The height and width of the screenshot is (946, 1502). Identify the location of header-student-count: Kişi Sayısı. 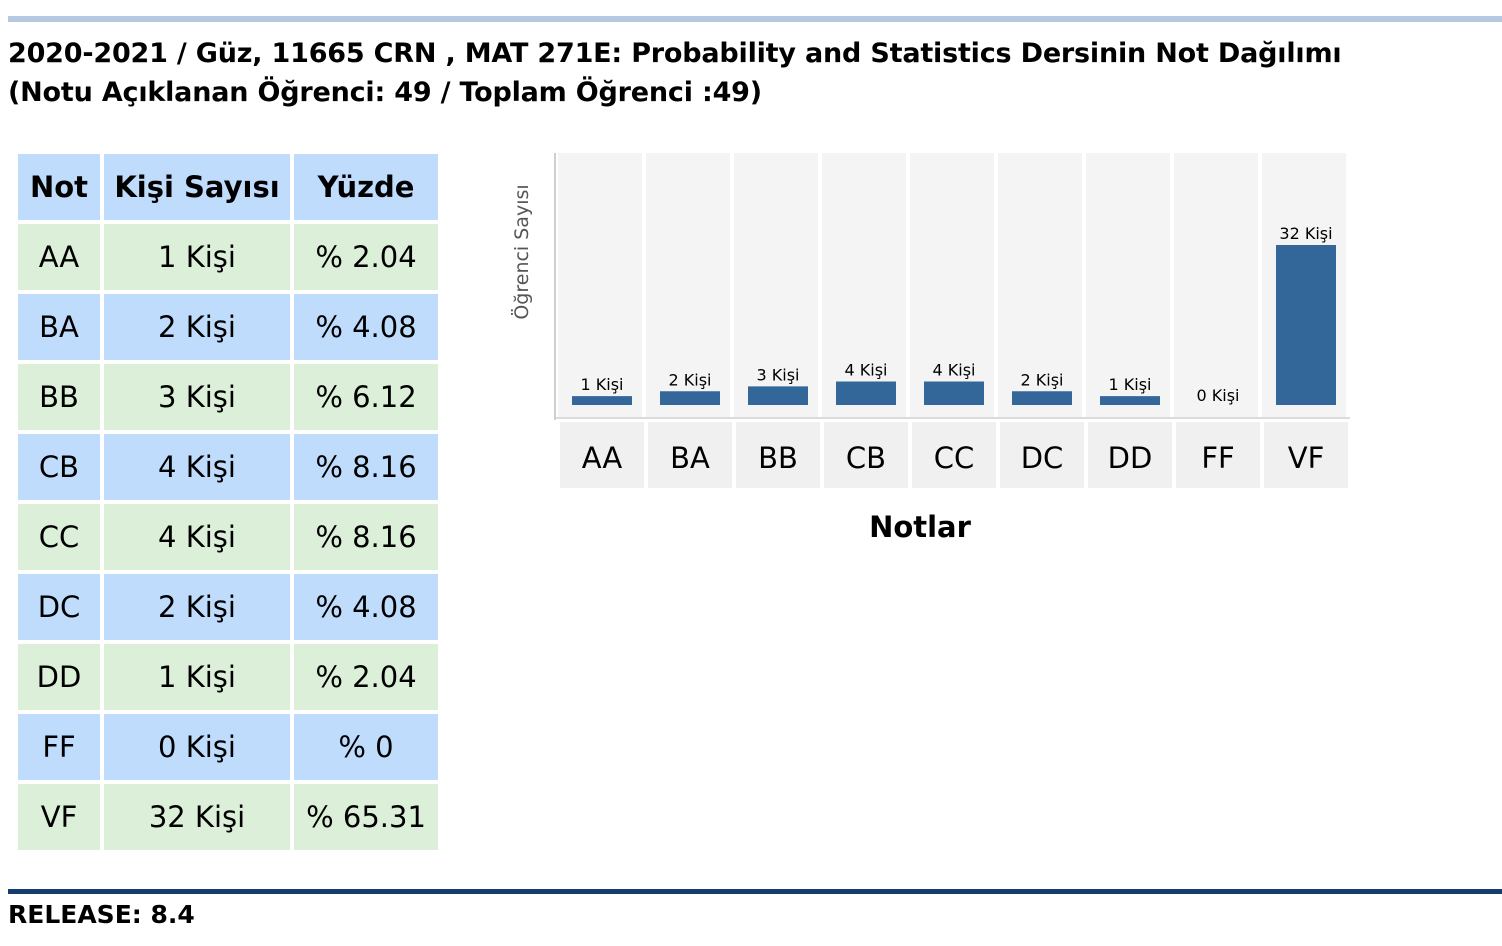
(197, 187).